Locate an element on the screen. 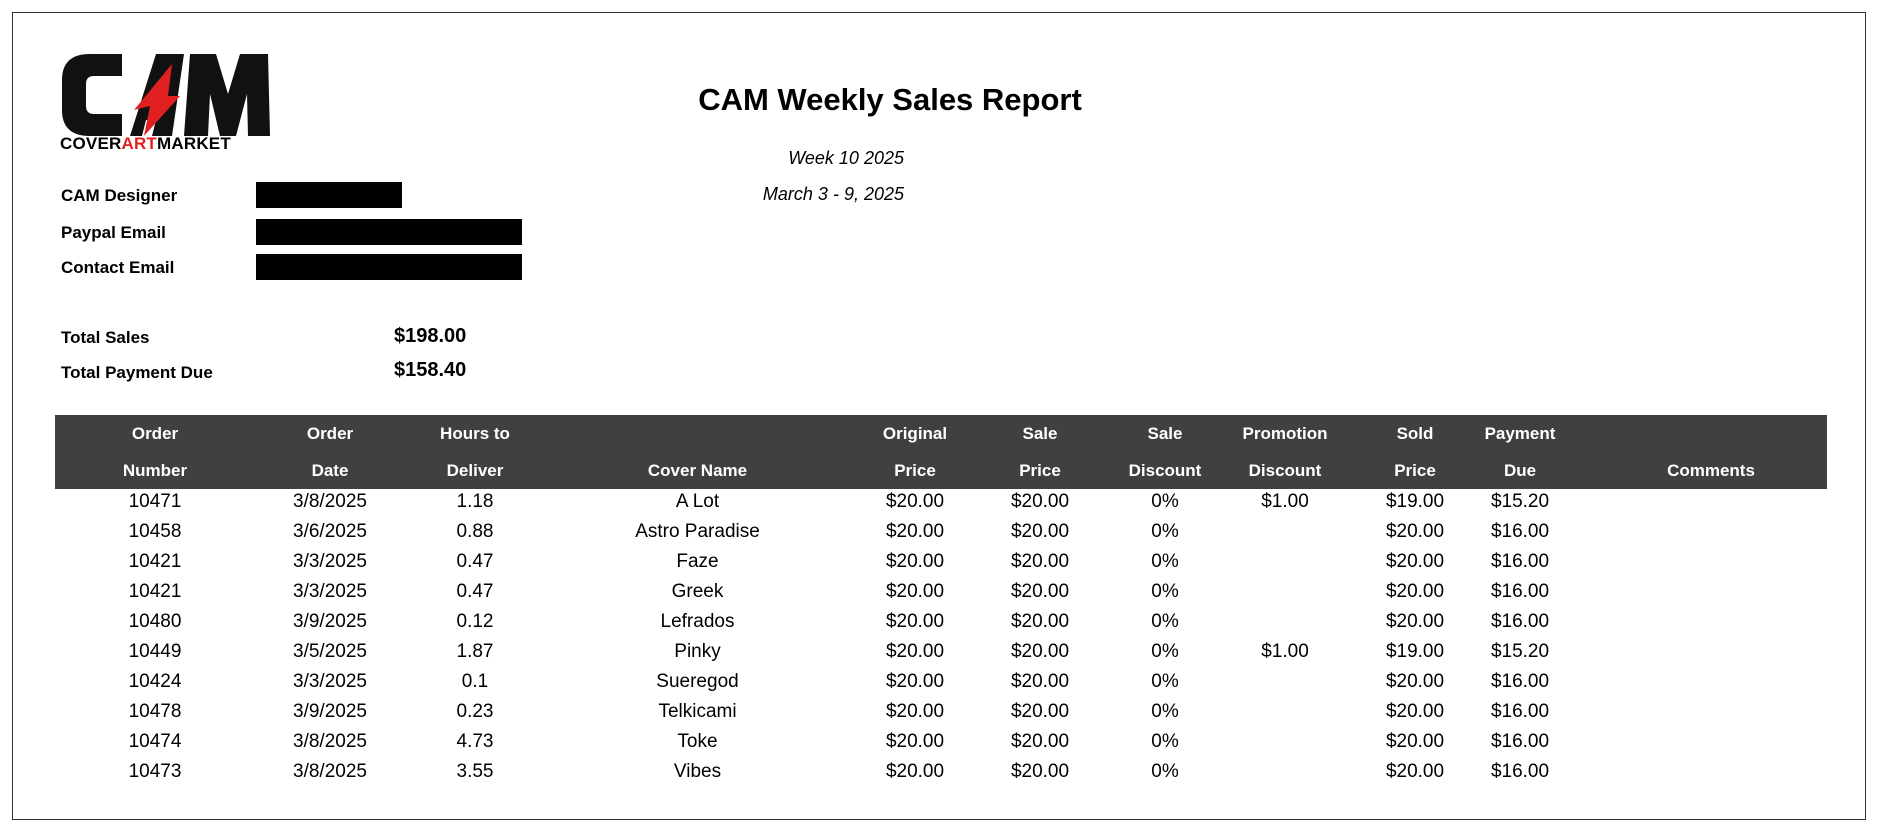 This screenshot has width=1880, height=834. report-title: CAM Weekly Sales Report is located at coordinates (890, 99).